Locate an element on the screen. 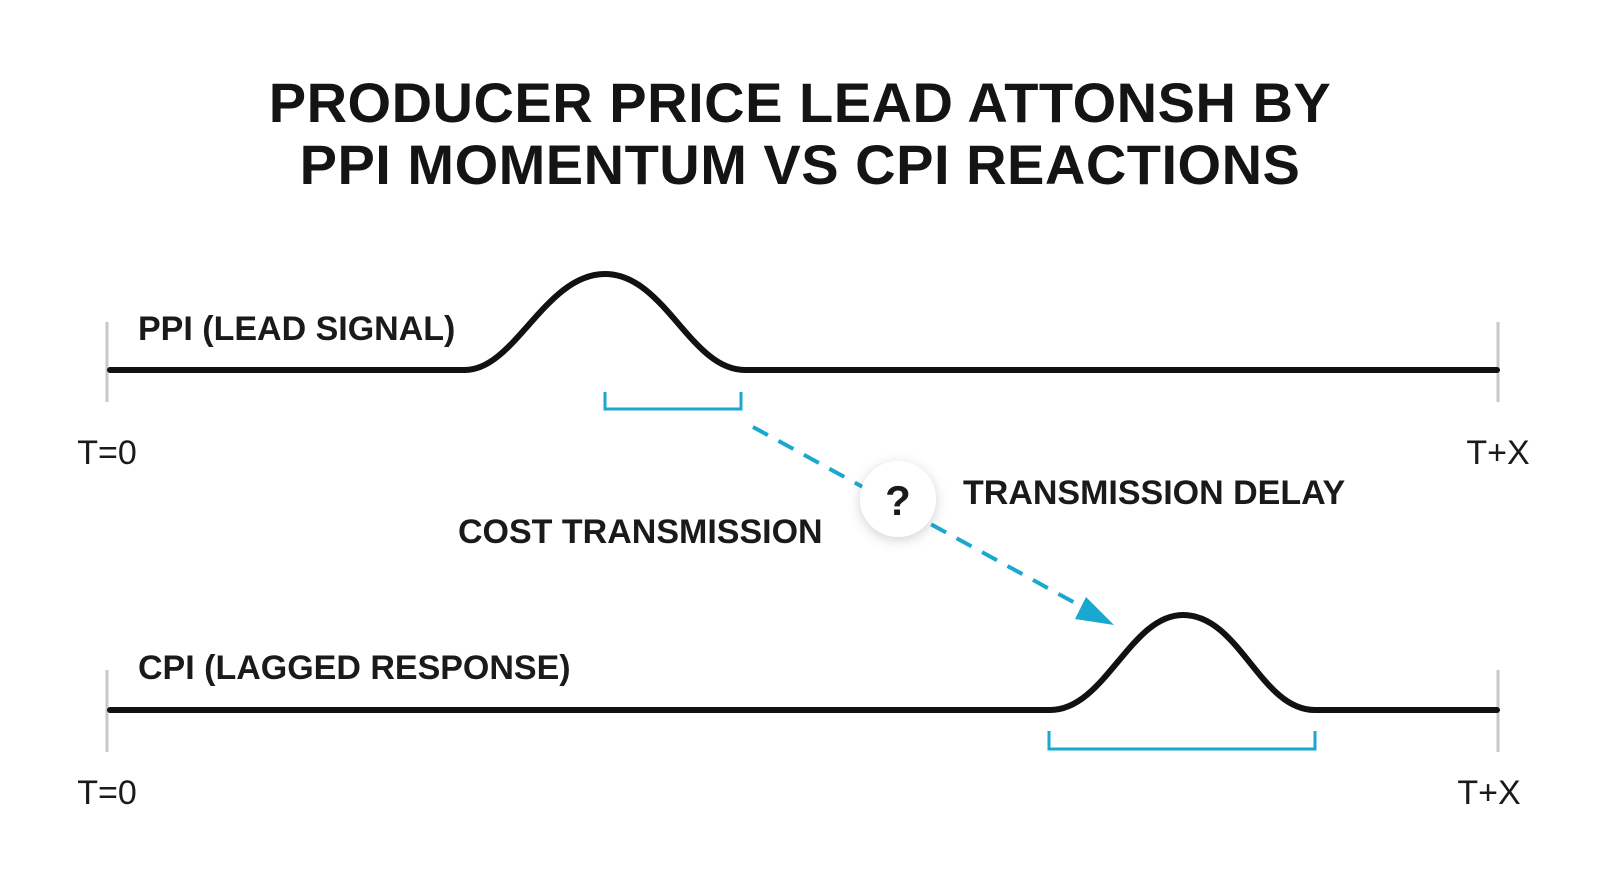  question-badge is located at coordinates (898, 499).